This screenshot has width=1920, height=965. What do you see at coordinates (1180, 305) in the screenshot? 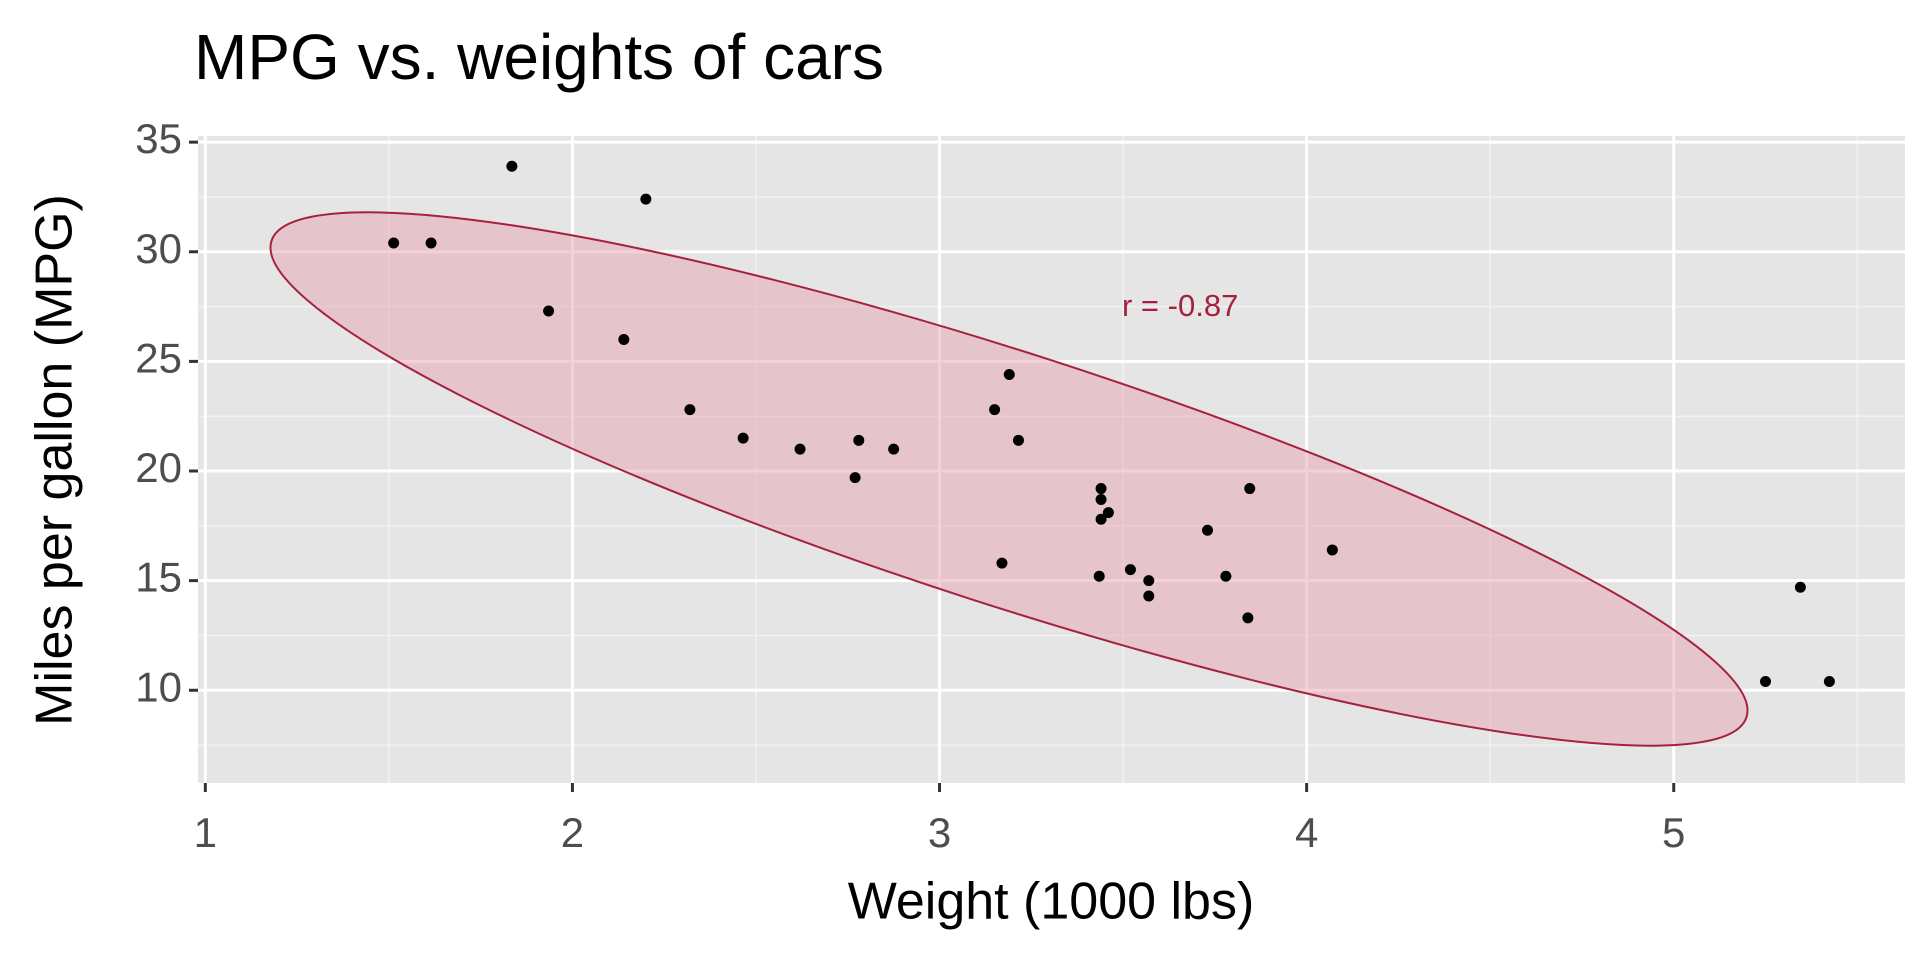
I see `annotation: r = -0.87` at bounding box center [1180, 305].